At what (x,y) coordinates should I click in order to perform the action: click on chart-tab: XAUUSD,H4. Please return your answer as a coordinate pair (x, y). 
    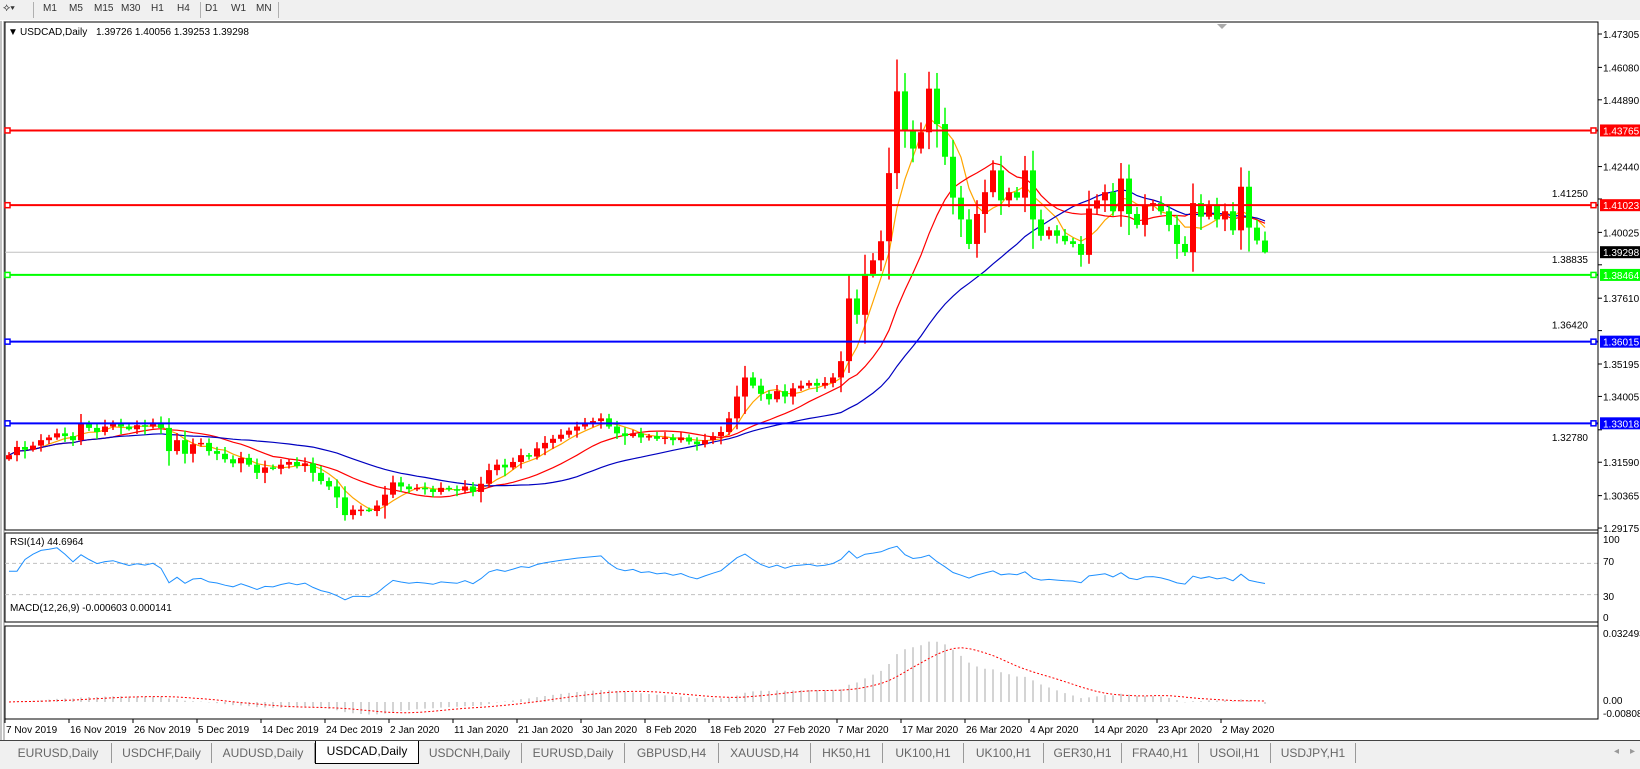
    Looking at the image, I should click on (765, 753).